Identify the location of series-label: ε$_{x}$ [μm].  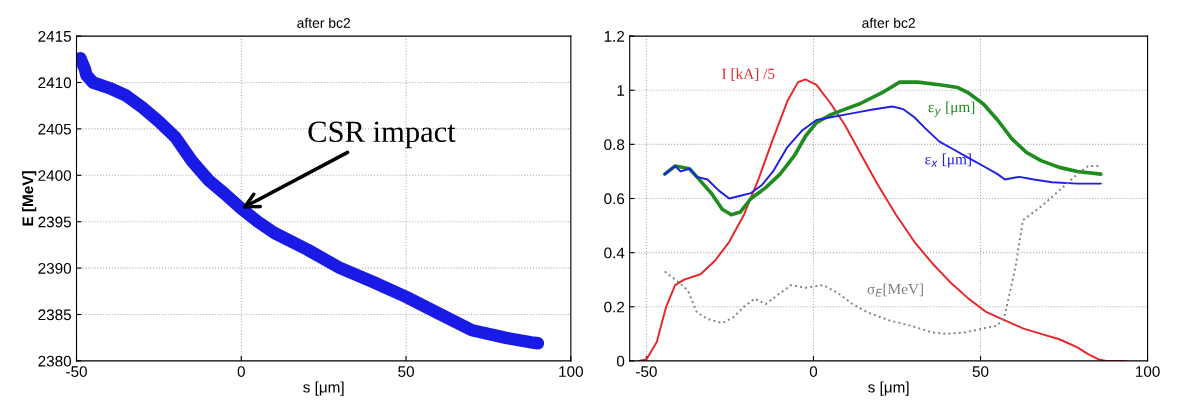
(948, 160).